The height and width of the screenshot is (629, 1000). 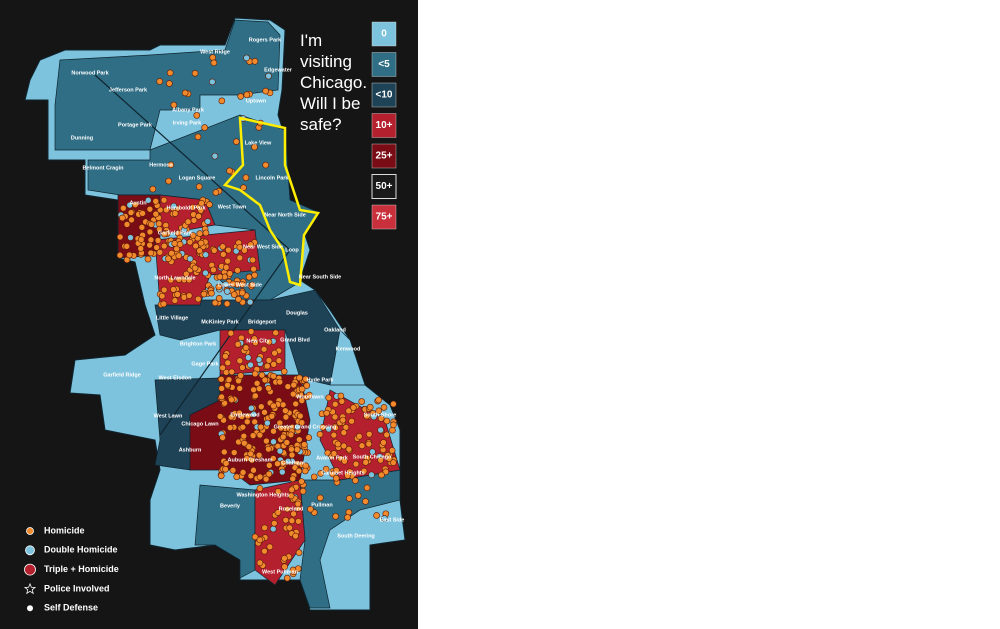 I want to click on scale-label: 25+, so click(x=384, y=156).